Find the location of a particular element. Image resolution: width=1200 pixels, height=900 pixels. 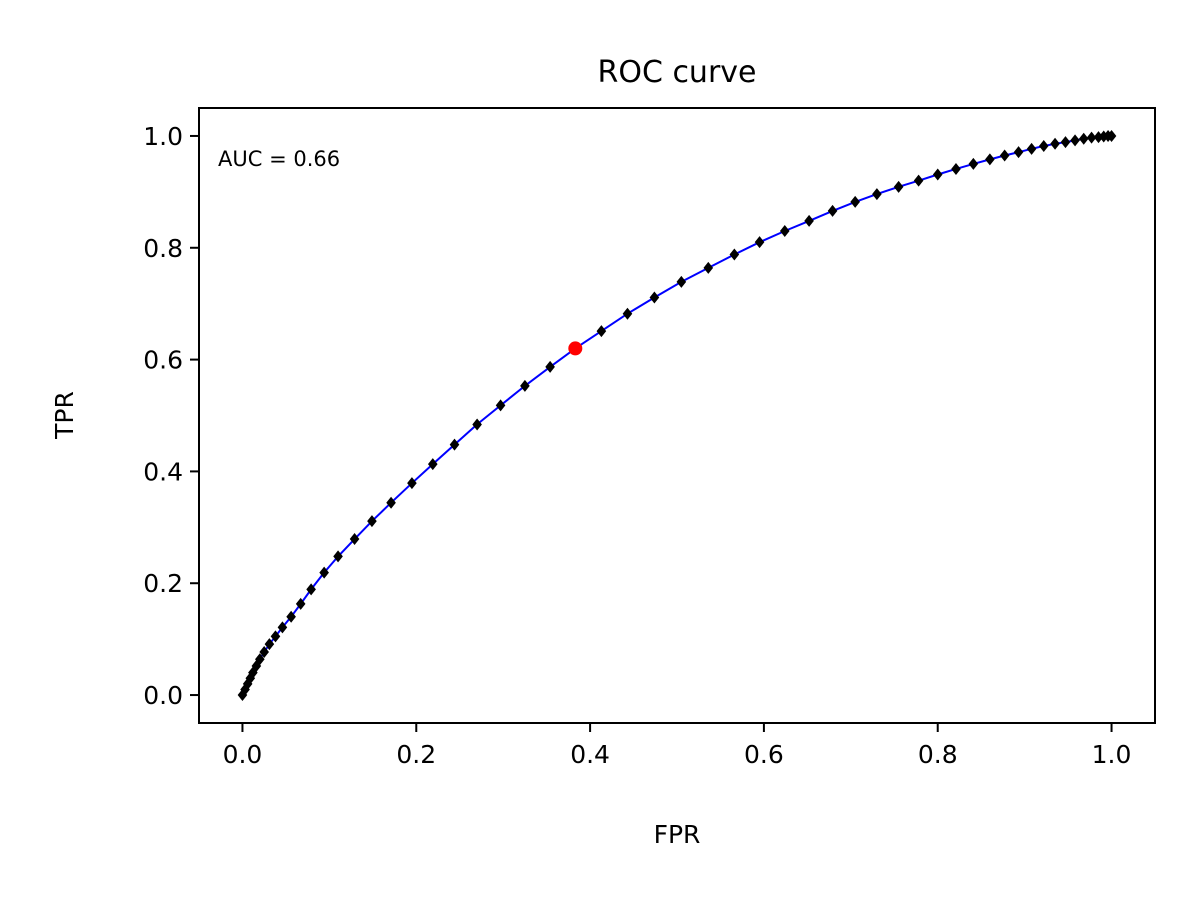

x-tick-label: 0.4 is located at coordinates (590, 754).